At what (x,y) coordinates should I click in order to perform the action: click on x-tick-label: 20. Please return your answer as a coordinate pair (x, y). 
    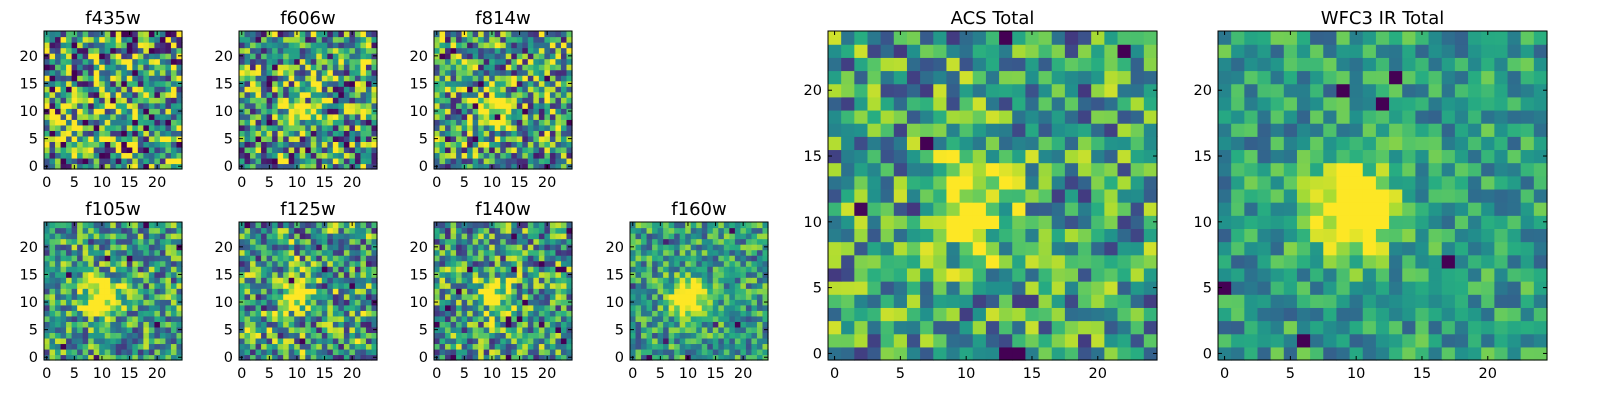
    Looking at the image, I should click on (547, 374).